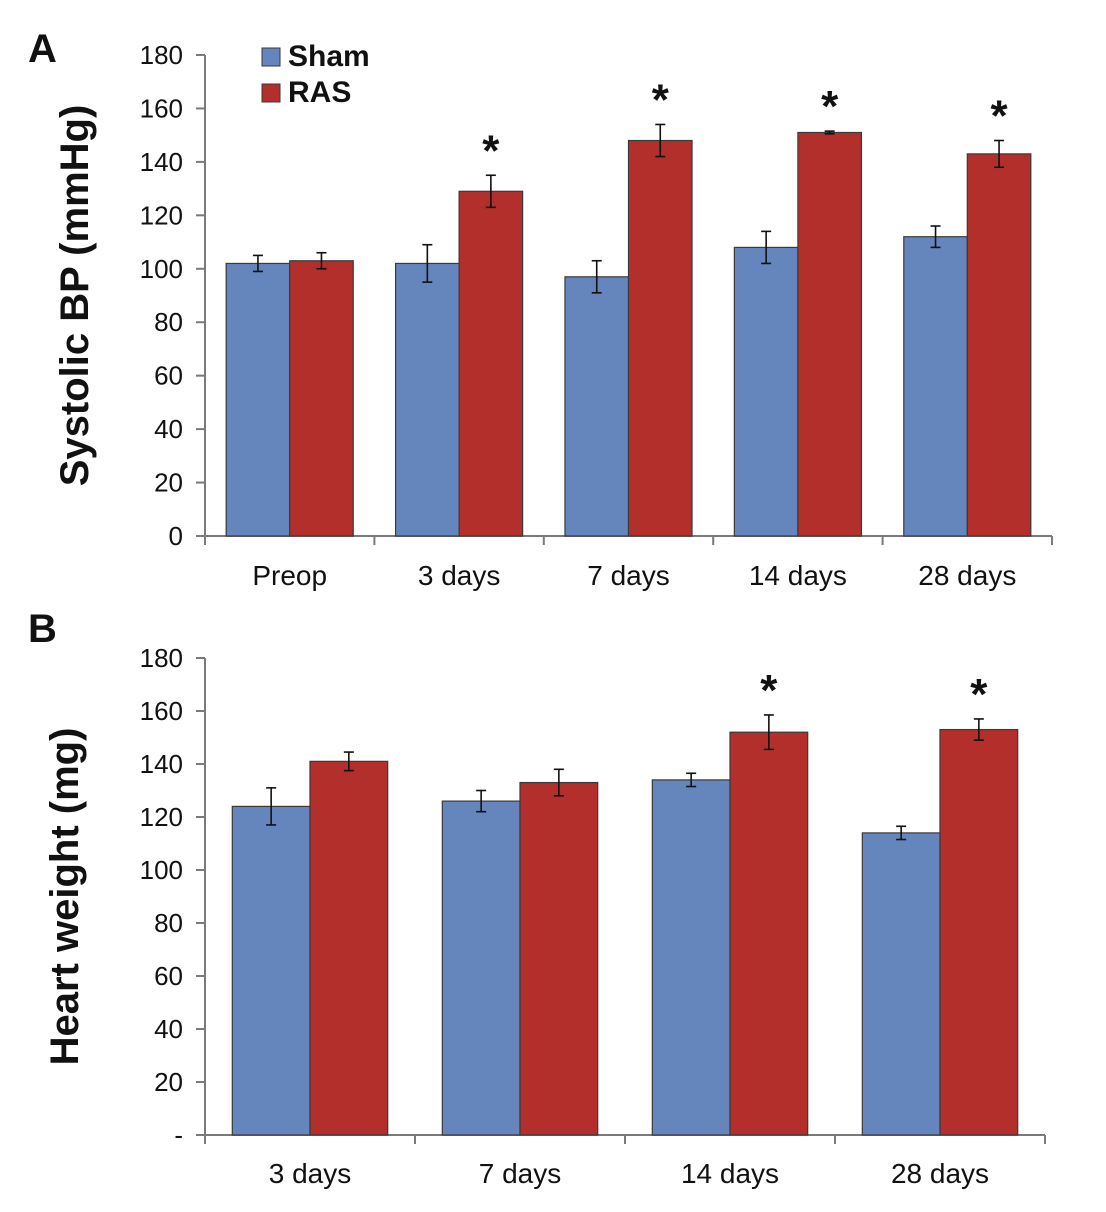 The width and height of the screenshot is (1106, 1212). What do you see at coordinates (289, 575) in the screenshot?
I see `panel-a-x-tick-label: Preop` at bounding box center [289, 575].